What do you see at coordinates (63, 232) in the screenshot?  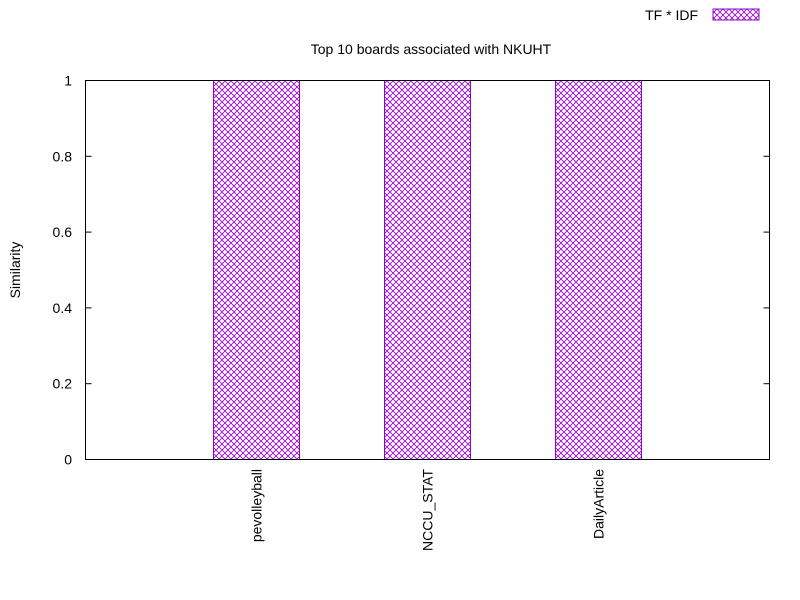 I see `y-tick-label: 0.6` at bounding box center [63, 232].